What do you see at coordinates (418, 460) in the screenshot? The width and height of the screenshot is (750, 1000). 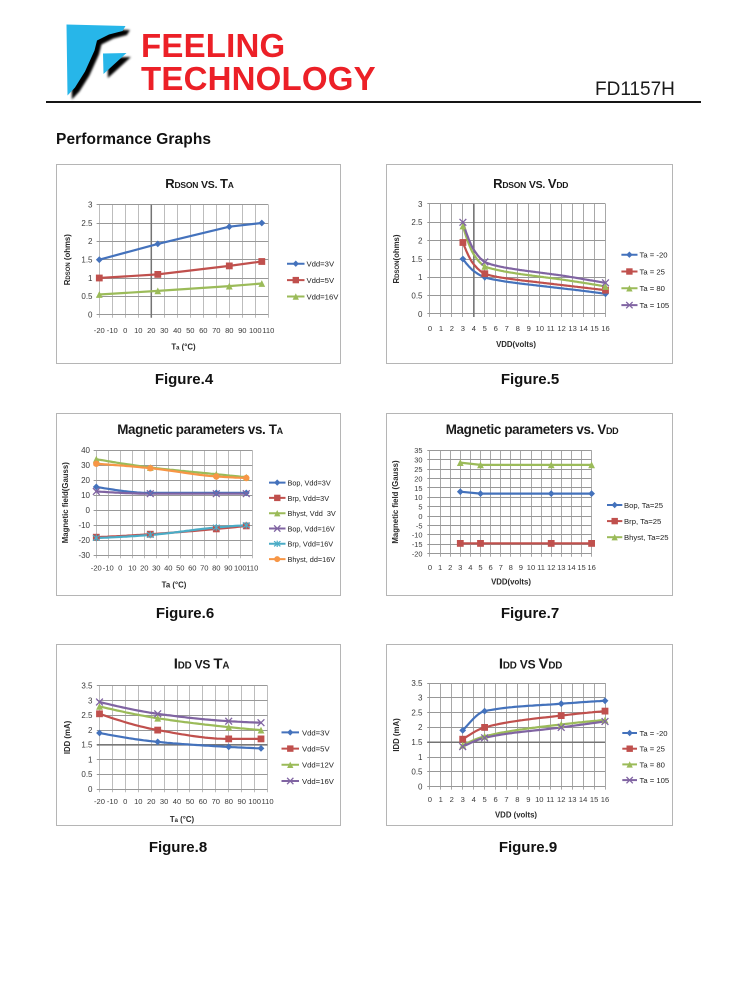 I see `svg-text: 30` at bounding box center [418, 460].